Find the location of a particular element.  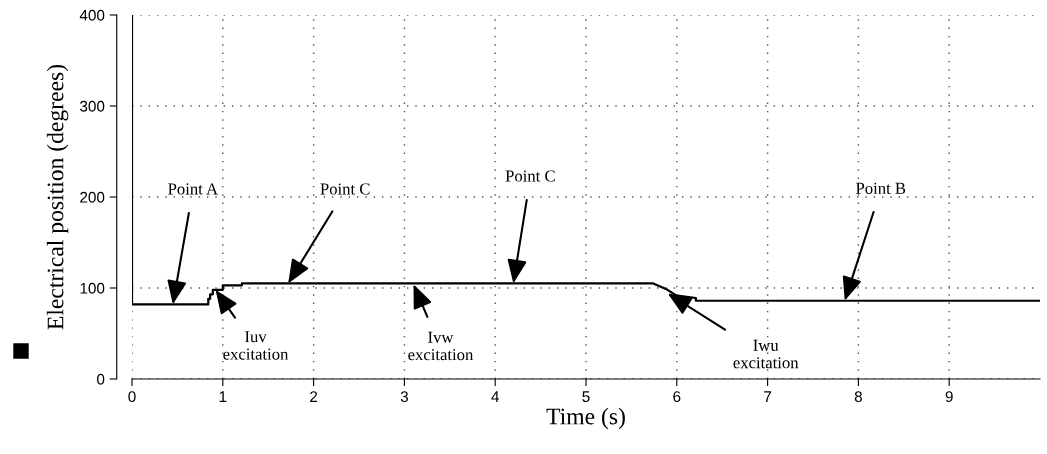

x-tick-label: 7 is located at coordinates (768, 396).